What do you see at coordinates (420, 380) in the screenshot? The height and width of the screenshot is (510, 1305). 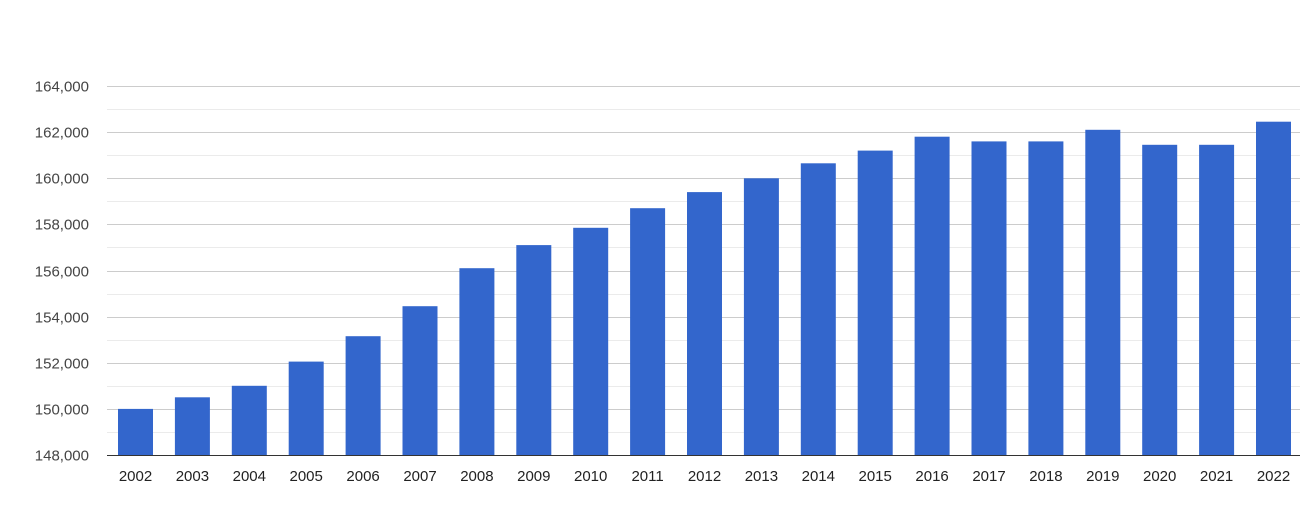 I see `bar-2007` at bounding box center [420, 380].